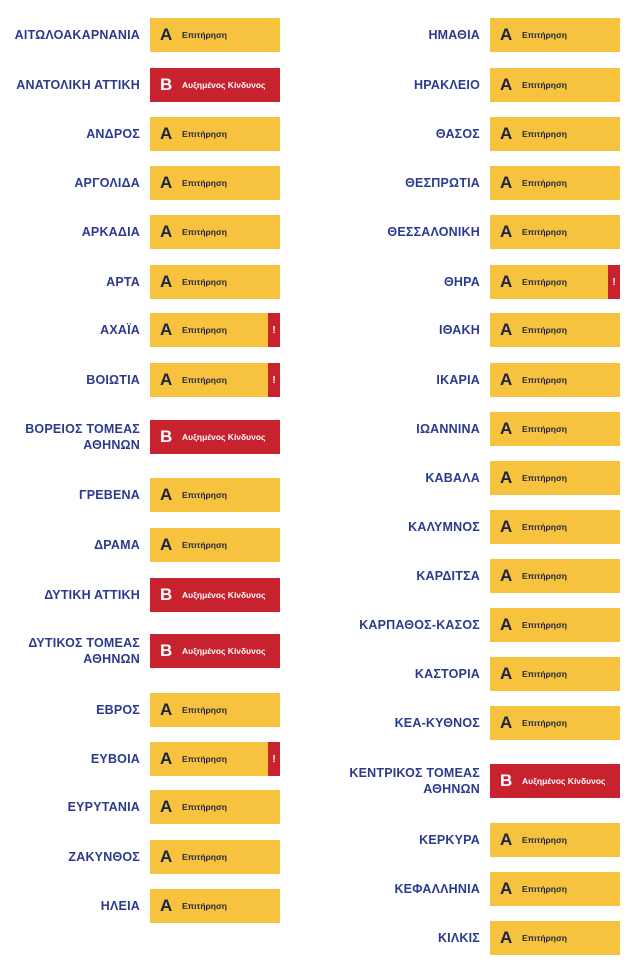 This screenshot has width=639, height=975. Describe the element at coordinates (452, 478) in the screenshot. I see `region-name: ΚΑΒΑΛΑ` at that location.